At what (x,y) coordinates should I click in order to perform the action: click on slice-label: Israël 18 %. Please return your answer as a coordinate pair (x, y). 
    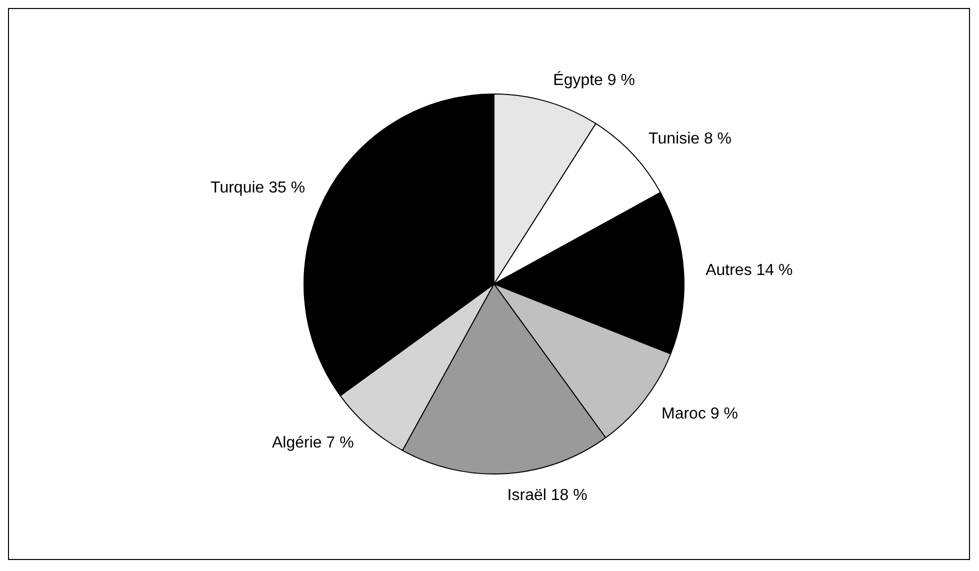
    Looking at the image, I should click on (547, 495).